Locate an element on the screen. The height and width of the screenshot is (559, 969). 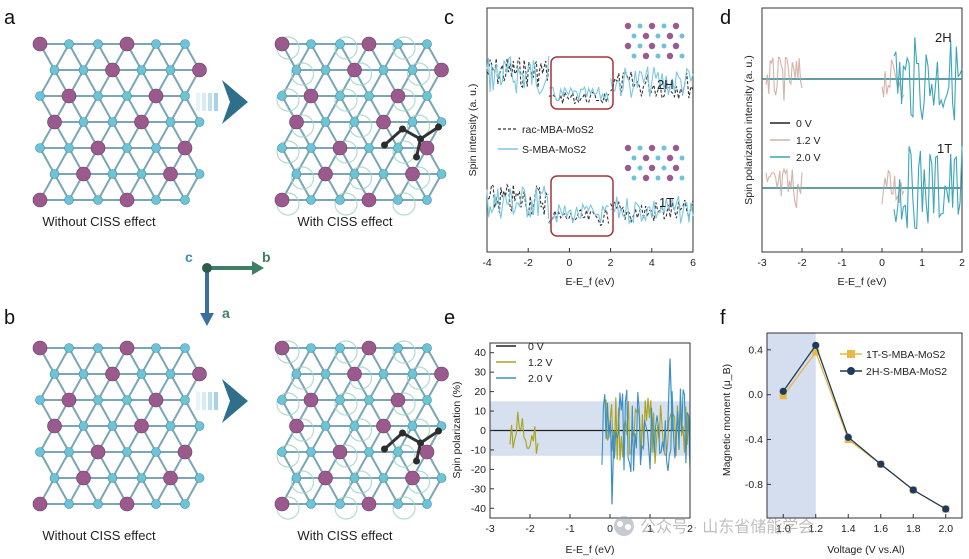
process-arrow-a is located at coordinates (222, 102).